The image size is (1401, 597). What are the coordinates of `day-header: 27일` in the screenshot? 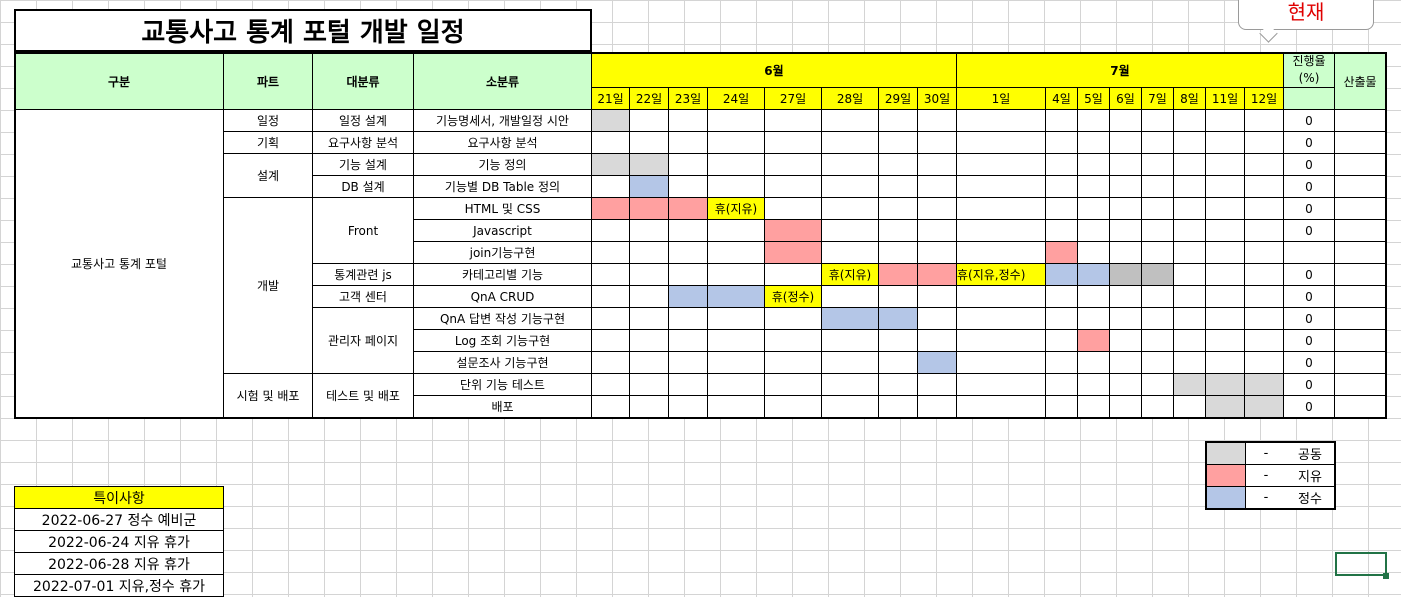 It's located at (793, 98).